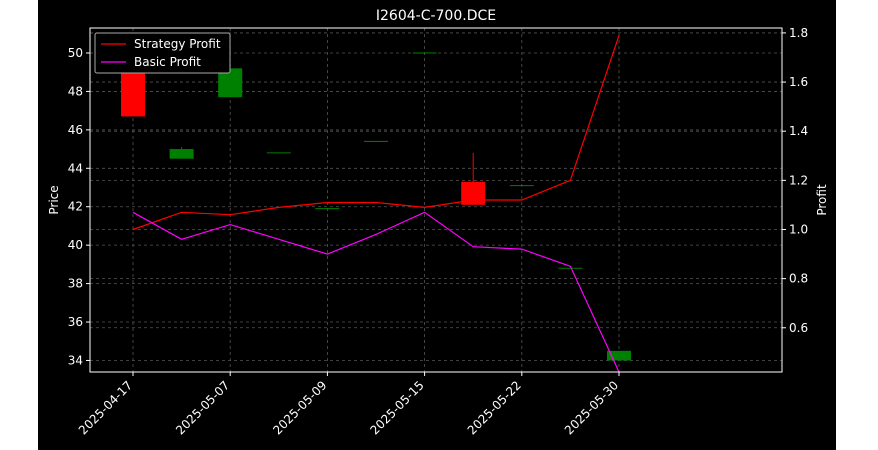 This screenshot has width=878, height=450. What do you see at coordinates (798, 229) in the screenshot?
I see `right-tick-label-2: 1.0` at bounding box center [798, 229].